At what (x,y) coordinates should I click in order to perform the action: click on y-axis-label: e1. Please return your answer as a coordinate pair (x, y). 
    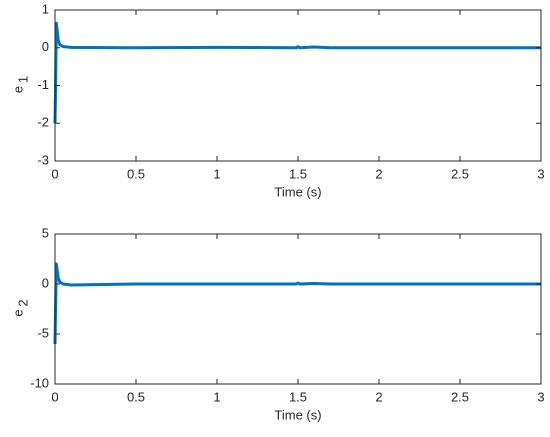
    Looking at the image, I should click on (20, 84).